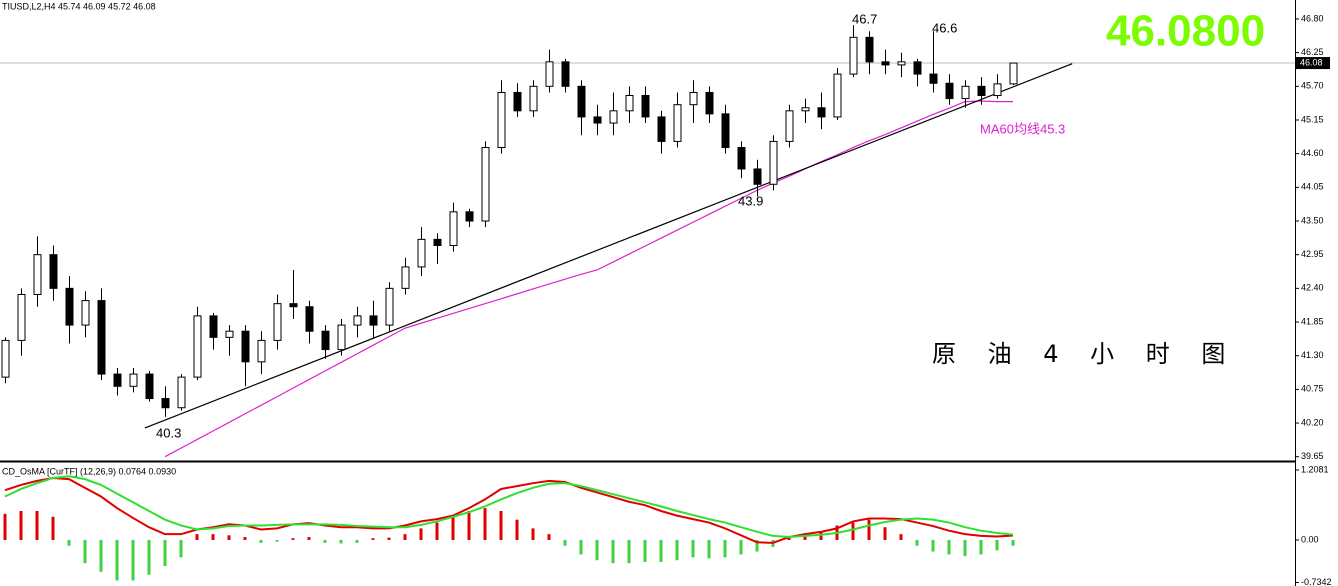  Describe the element at coordinates (1311, 62) in the screenshot. I see `price-tag-label: 46.08` at that location.